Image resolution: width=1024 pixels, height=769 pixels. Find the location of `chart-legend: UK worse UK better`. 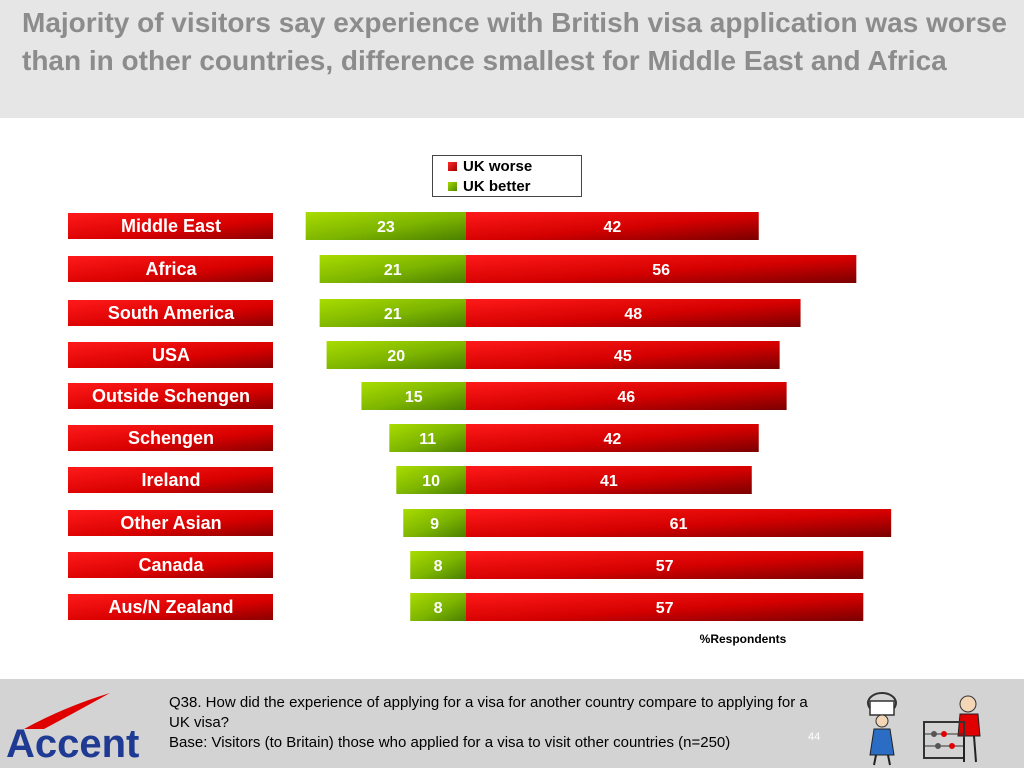

chart-legend: UK worse UK better is located at coordinates (507, 176).